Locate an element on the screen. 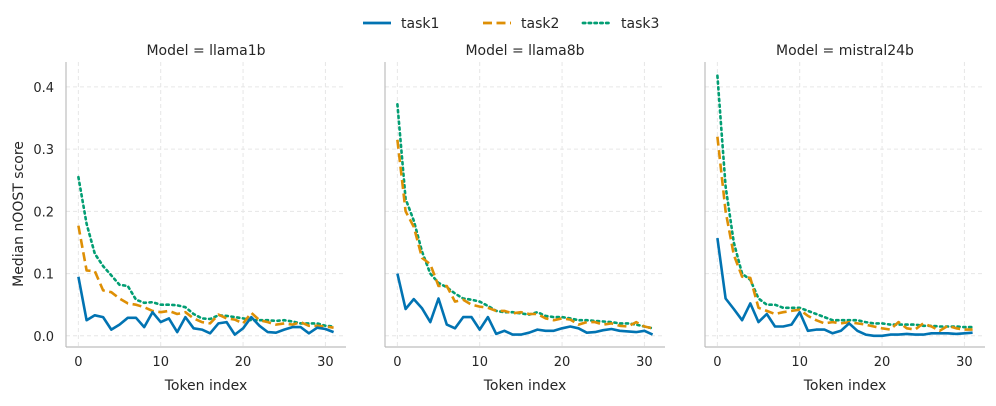 Image resolution: width=996 pixels, height=406 pixels. y-tick-label: 0.0 is located at coordinates (43, 337).